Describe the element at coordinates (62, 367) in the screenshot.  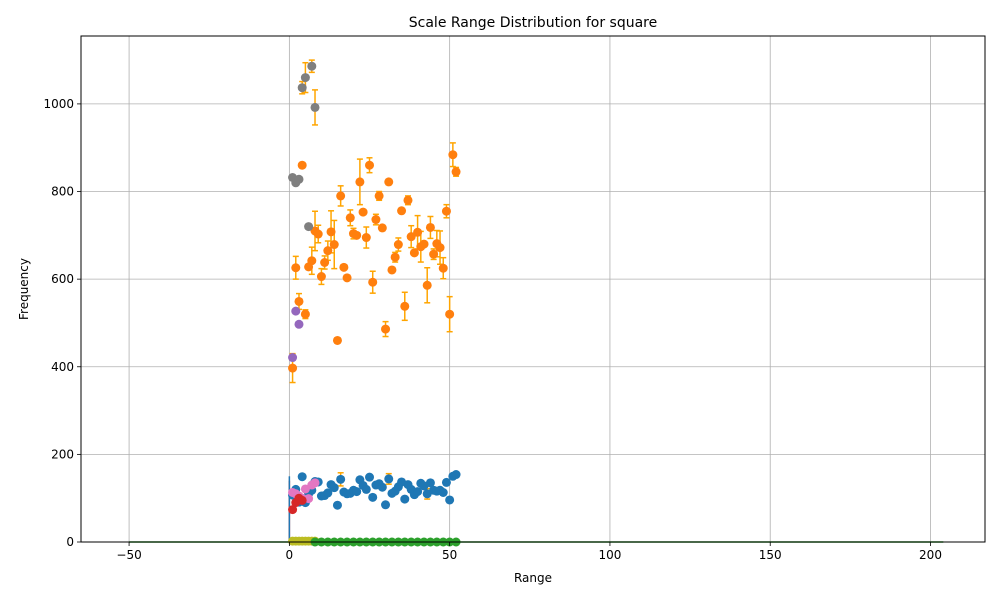
I see `y-tick-label: 400` at that location.